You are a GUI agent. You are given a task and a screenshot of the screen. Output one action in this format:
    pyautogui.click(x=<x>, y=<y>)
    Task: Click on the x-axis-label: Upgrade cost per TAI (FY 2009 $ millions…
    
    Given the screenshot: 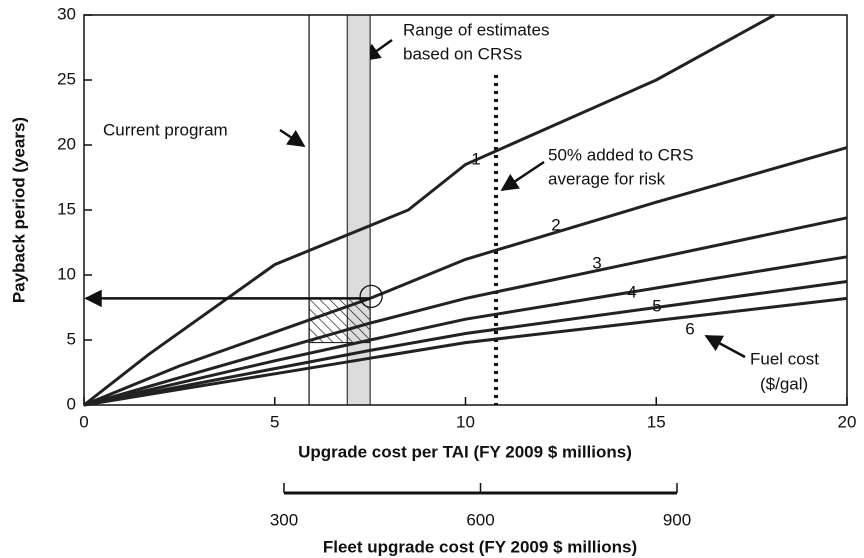 What is the action you would take?
    pyautogui.click(x=465, y=451)
    